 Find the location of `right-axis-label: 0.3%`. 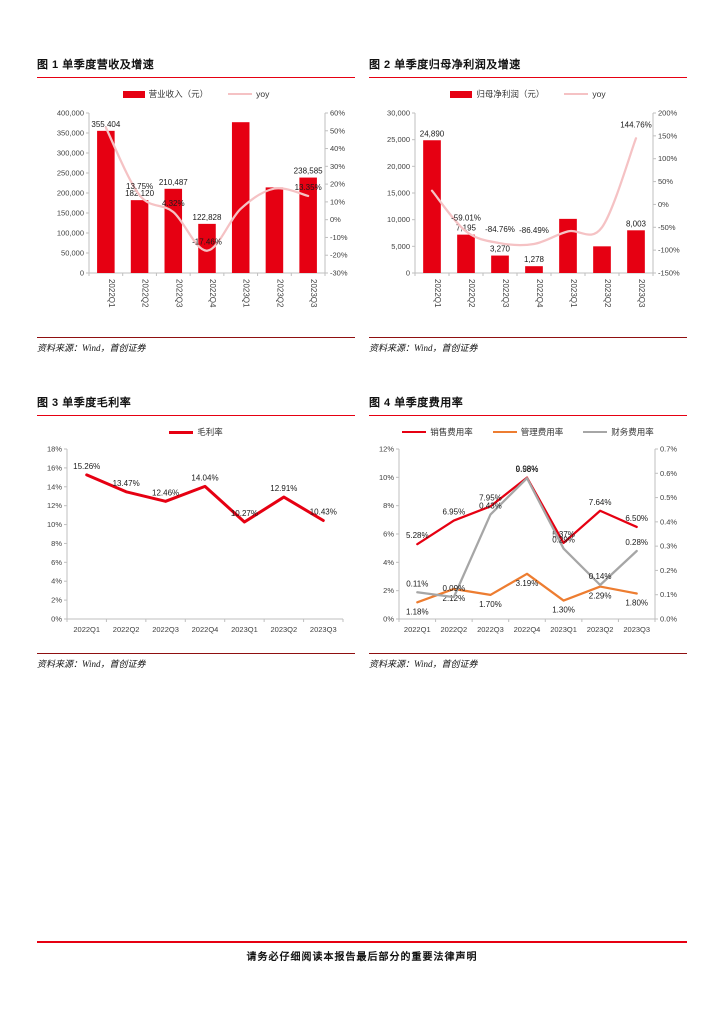

right-axis-label: 0.3% is located at coordinates (668, 546).